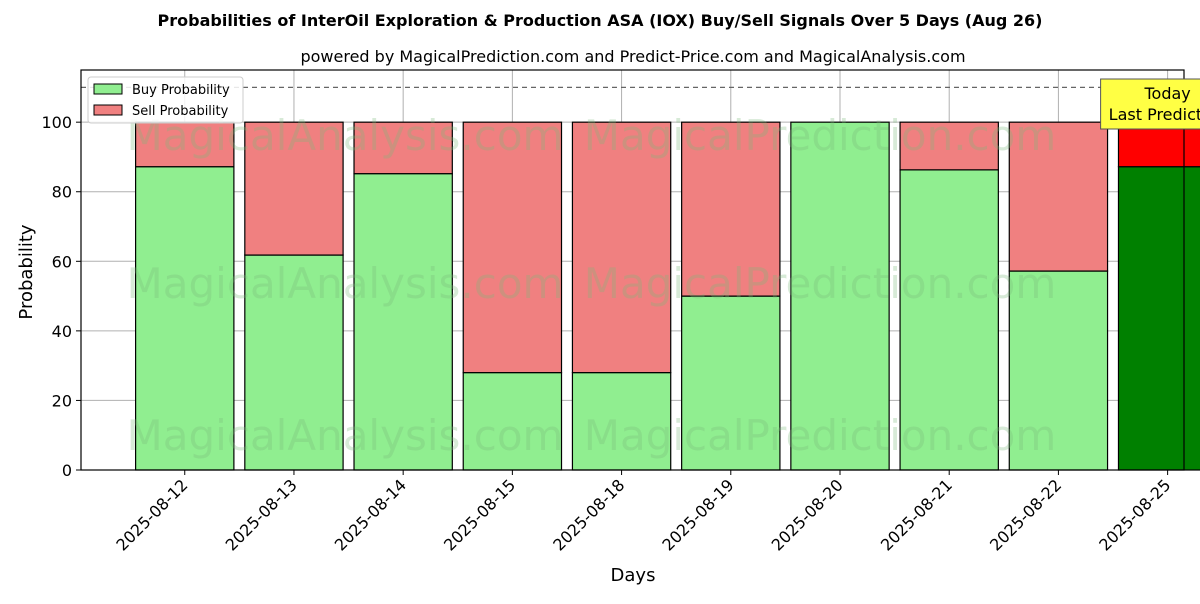 Image resolution: width=1200 pixels, height=604 pixels. Describe the element at coordinates (67, 470) in the screenshot. I see `y-tick-label: 0` at that location.